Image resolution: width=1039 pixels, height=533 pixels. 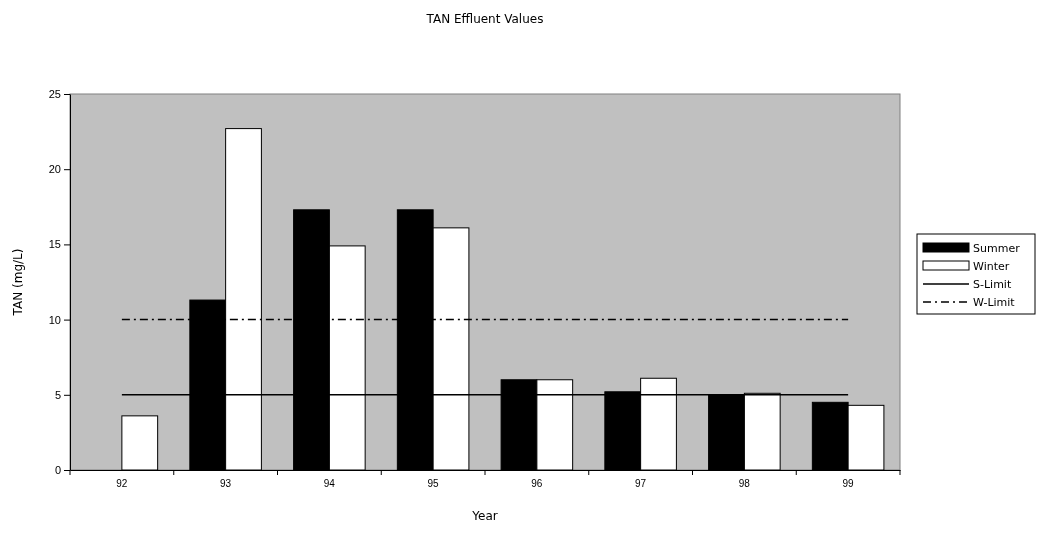 What do you see at coordinates (484, 19) in the screenshot?
I see `chart-title: TAN Effluent Values` at bounding box center [484, 19].